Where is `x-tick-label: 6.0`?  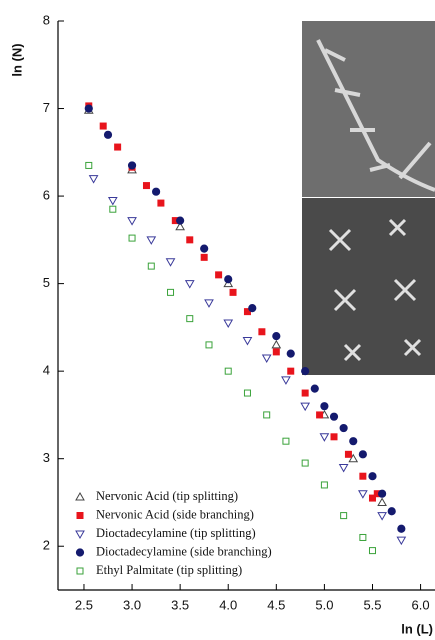
x-tick-label: 6.0 is located at coordinates (421, 604).